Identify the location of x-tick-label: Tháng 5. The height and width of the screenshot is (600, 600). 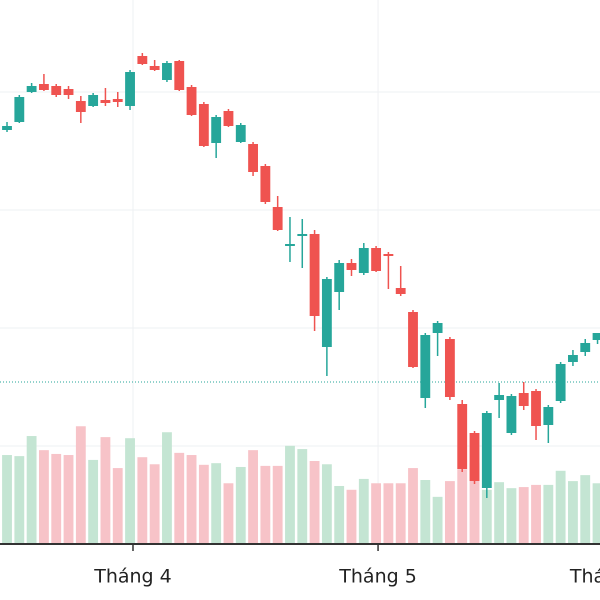
(377, 577).